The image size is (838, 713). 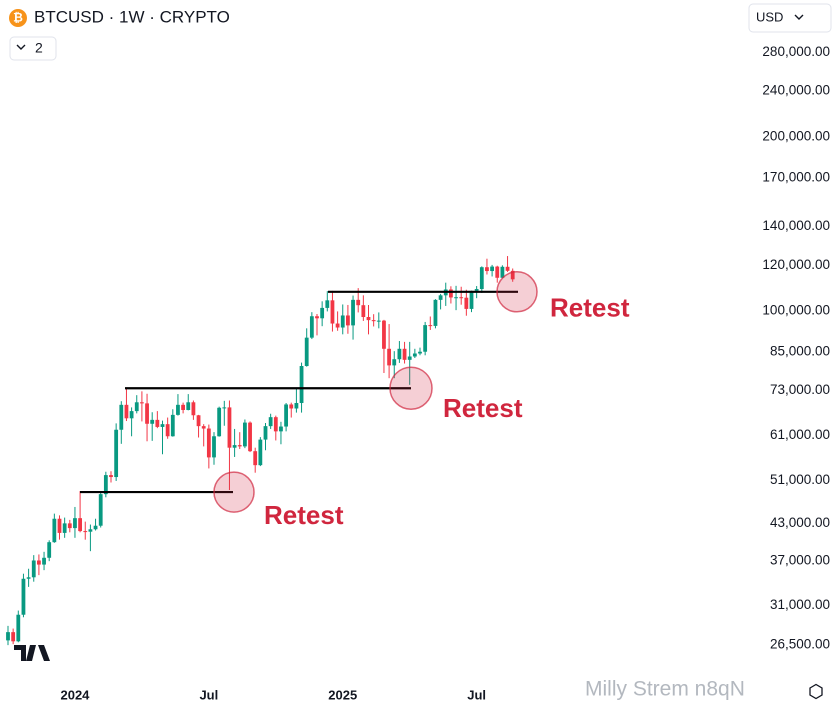 What do you see at coordinates (796, 51) in the screenshot?
I see `y-tick-label: 280,000.00` at bounding box center [796, 51].